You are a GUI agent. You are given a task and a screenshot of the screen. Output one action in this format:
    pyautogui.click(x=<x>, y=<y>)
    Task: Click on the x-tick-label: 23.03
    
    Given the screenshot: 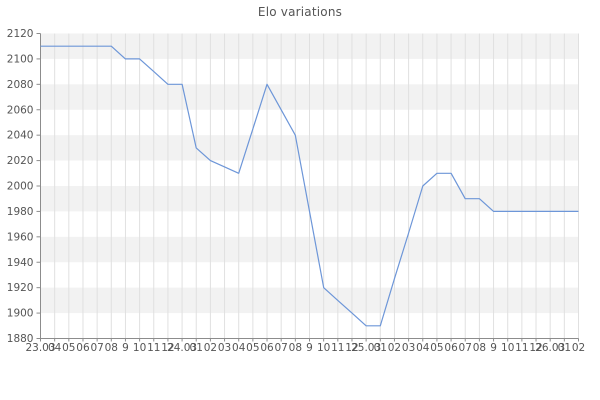 What is the action you would take?
    pyautogui.click(x=40, y=348)
    